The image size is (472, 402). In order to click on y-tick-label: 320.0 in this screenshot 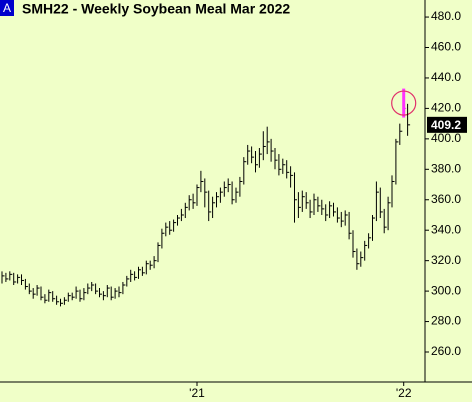, I will do `click(446, 260)`.